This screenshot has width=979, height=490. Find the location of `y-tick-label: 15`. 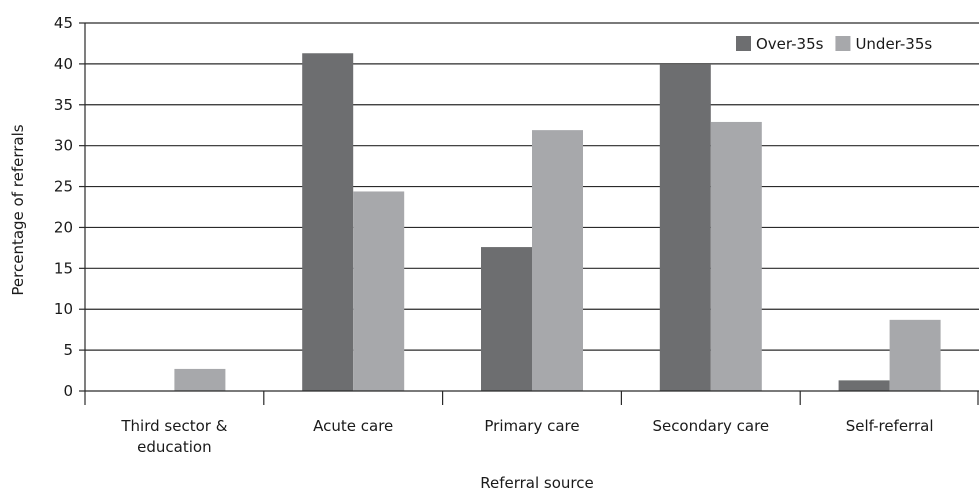

y-tick-label: 15 is located at coordinates (63, 268).